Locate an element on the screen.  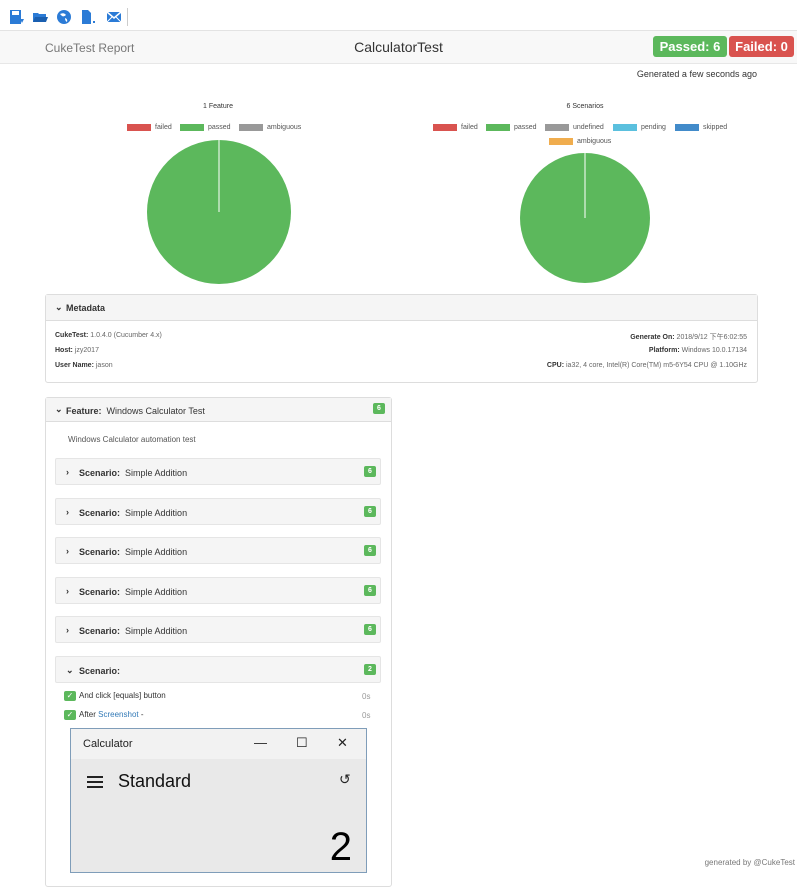
legend-undefined-swatch is located at coordinates (557, 127).